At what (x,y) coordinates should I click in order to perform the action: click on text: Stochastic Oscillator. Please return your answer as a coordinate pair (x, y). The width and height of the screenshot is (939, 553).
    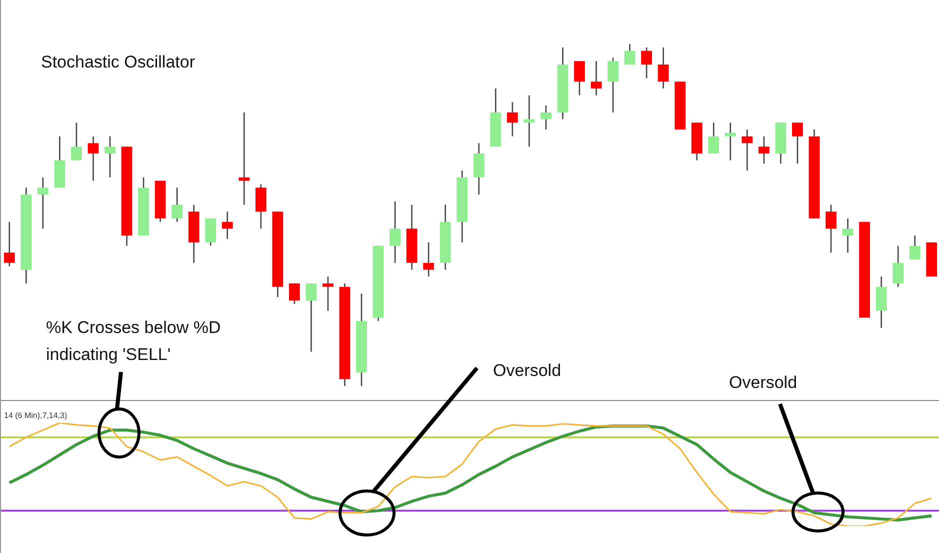
    Looking at the image, I should click on (118, 62).